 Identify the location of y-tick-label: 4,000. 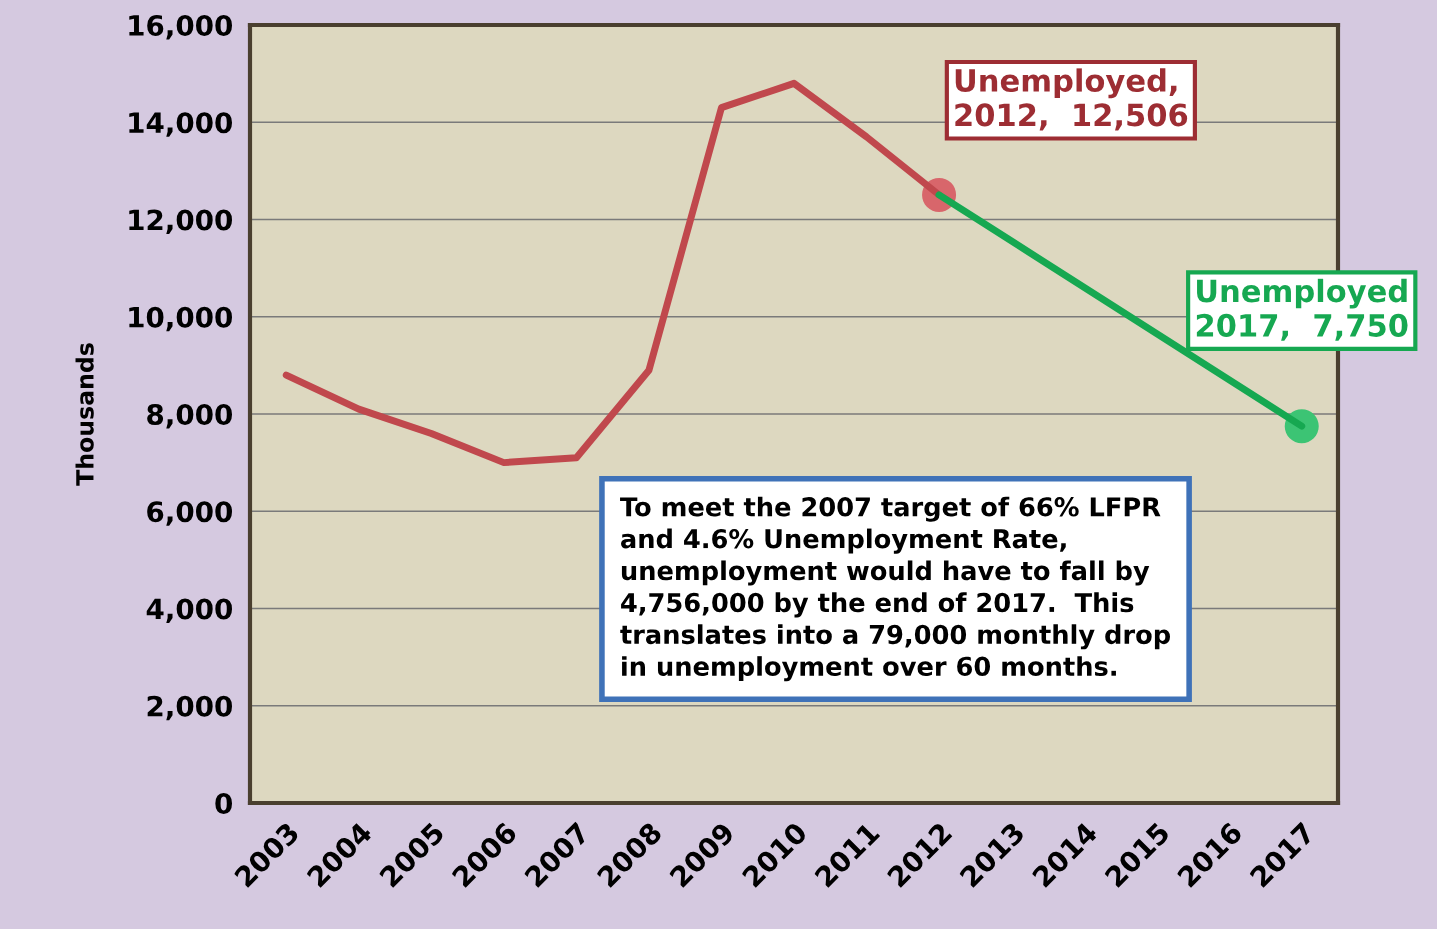
(189, 610).